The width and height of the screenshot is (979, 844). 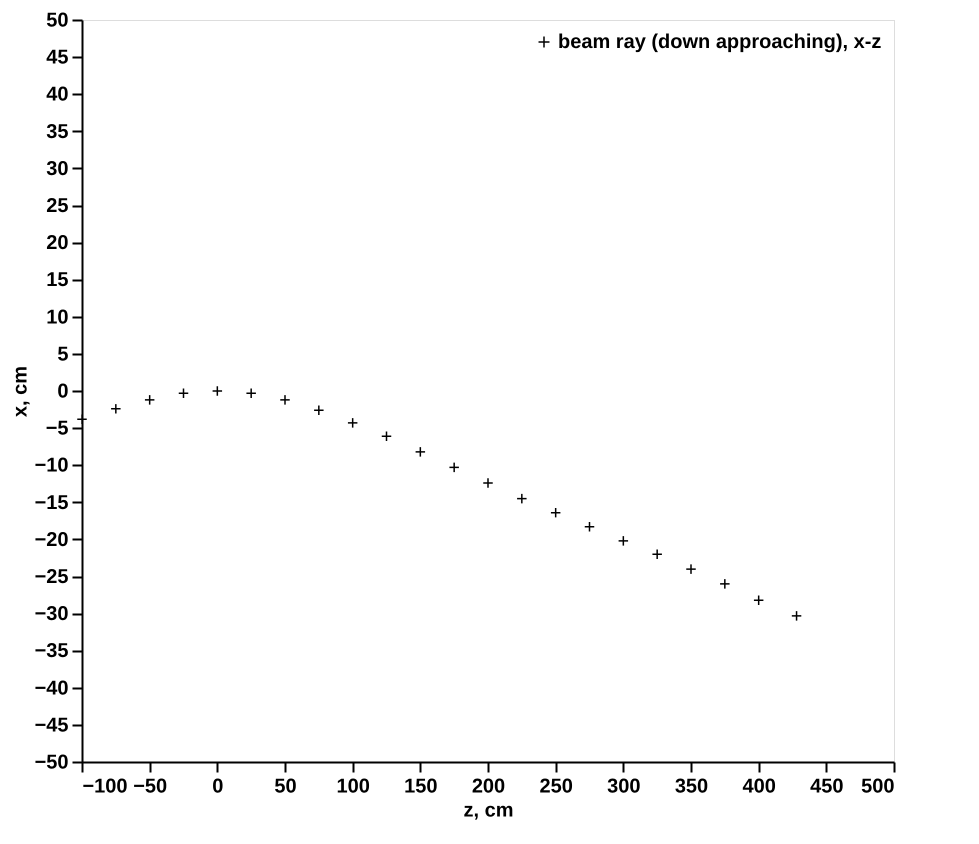 What do you see at coordinates (827, 787) in the screenshot?
I see `x-tick-label: 450` at bounding box center [827, 787].